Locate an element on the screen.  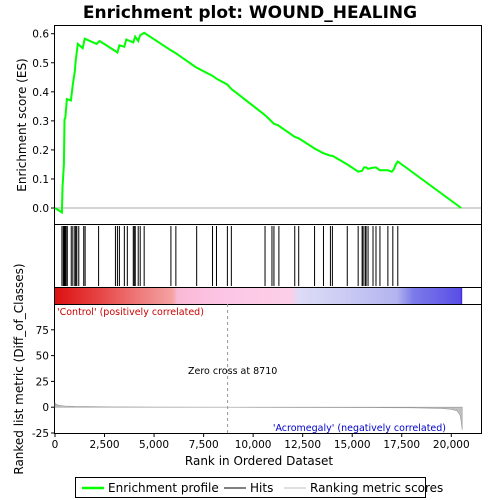
legend-label: Hits is located at coordinates (261, 488).